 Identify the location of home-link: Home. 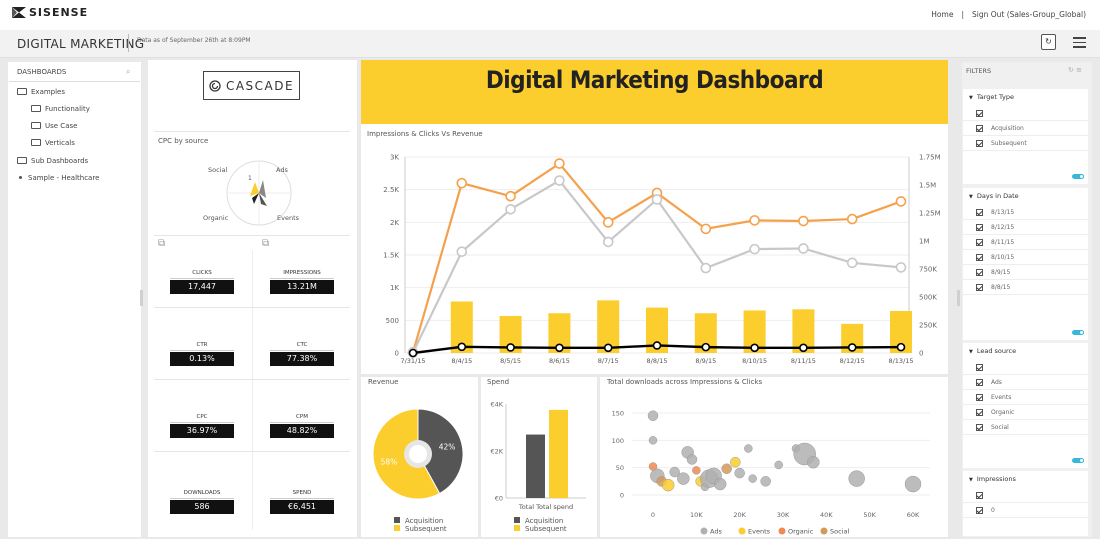
(942, 14).